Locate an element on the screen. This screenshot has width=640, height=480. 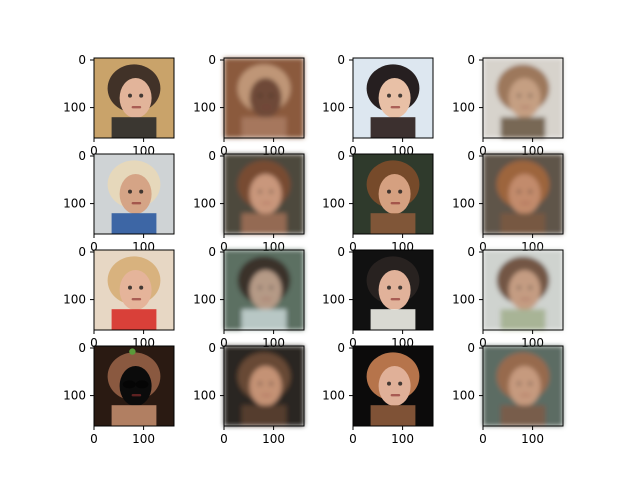
panel-4-1: 0 100 0 100 is located at coordinates (119, 393).